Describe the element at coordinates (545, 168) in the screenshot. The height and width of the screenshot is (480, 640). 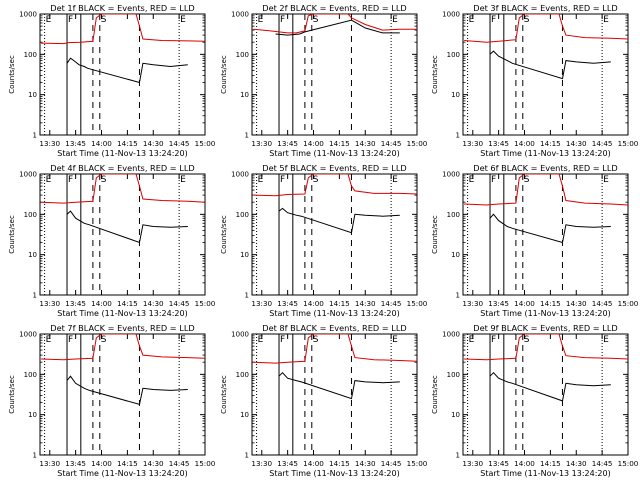
I see `chart-title: Det 6f BLACK = Events, RED = LLD` at that location.